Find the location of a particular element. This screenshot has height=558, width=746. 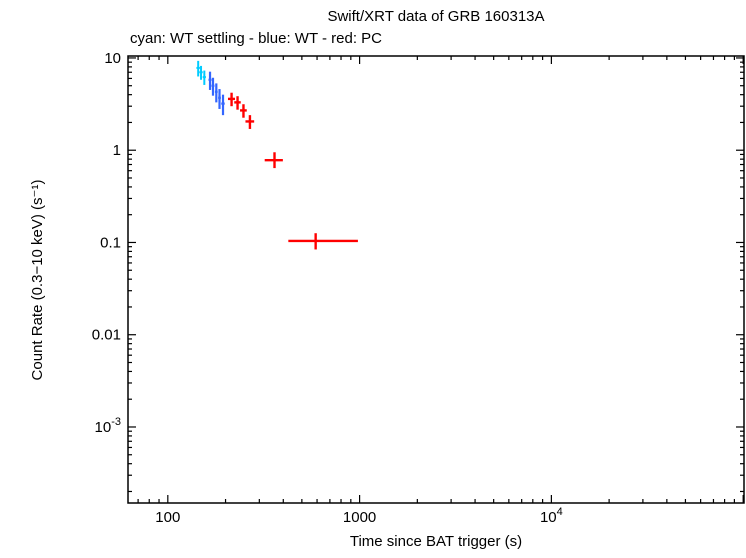

y-tick-label: 1 is located at coordinates (117, 150).